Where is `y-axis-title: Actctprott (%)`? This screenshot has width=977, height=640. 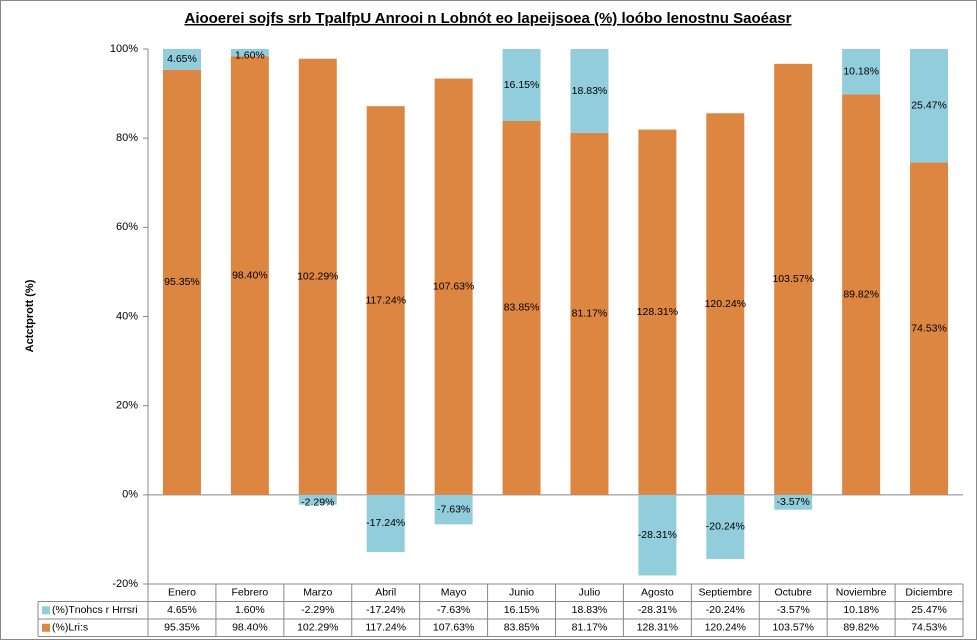
y-axis-title: Actctprott (%) is located at coordinates (30, 315).